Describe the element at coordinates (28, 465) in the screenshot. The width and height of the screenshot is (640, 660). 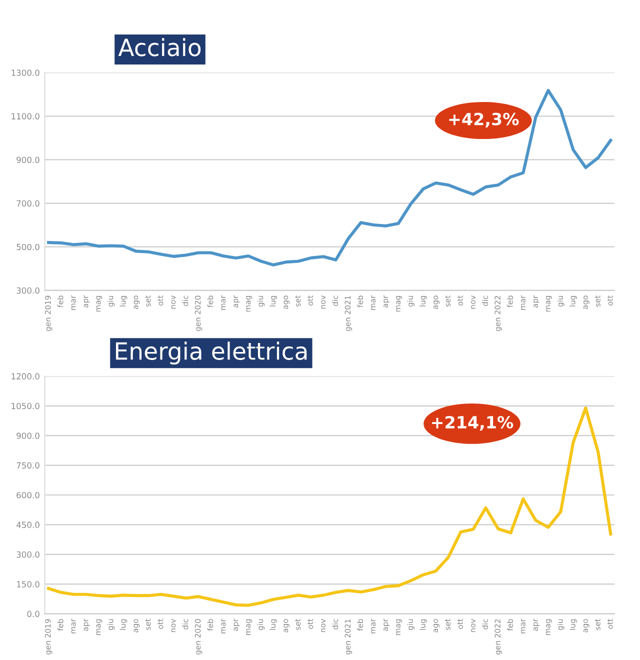
I see `y-tick-label: 750.0` at that location.